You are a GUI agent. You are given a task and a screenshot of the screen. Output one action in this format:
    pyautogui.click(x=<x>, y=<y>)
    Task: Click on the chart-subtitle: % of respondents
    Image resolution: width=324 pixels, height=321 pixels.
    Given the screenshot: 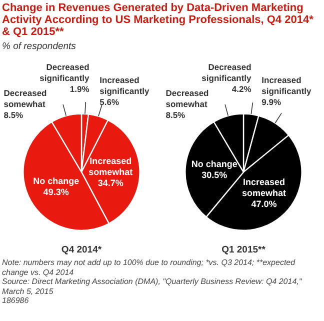 What is the action you would take?
    pyautogui.click(x=39, y=47)
    